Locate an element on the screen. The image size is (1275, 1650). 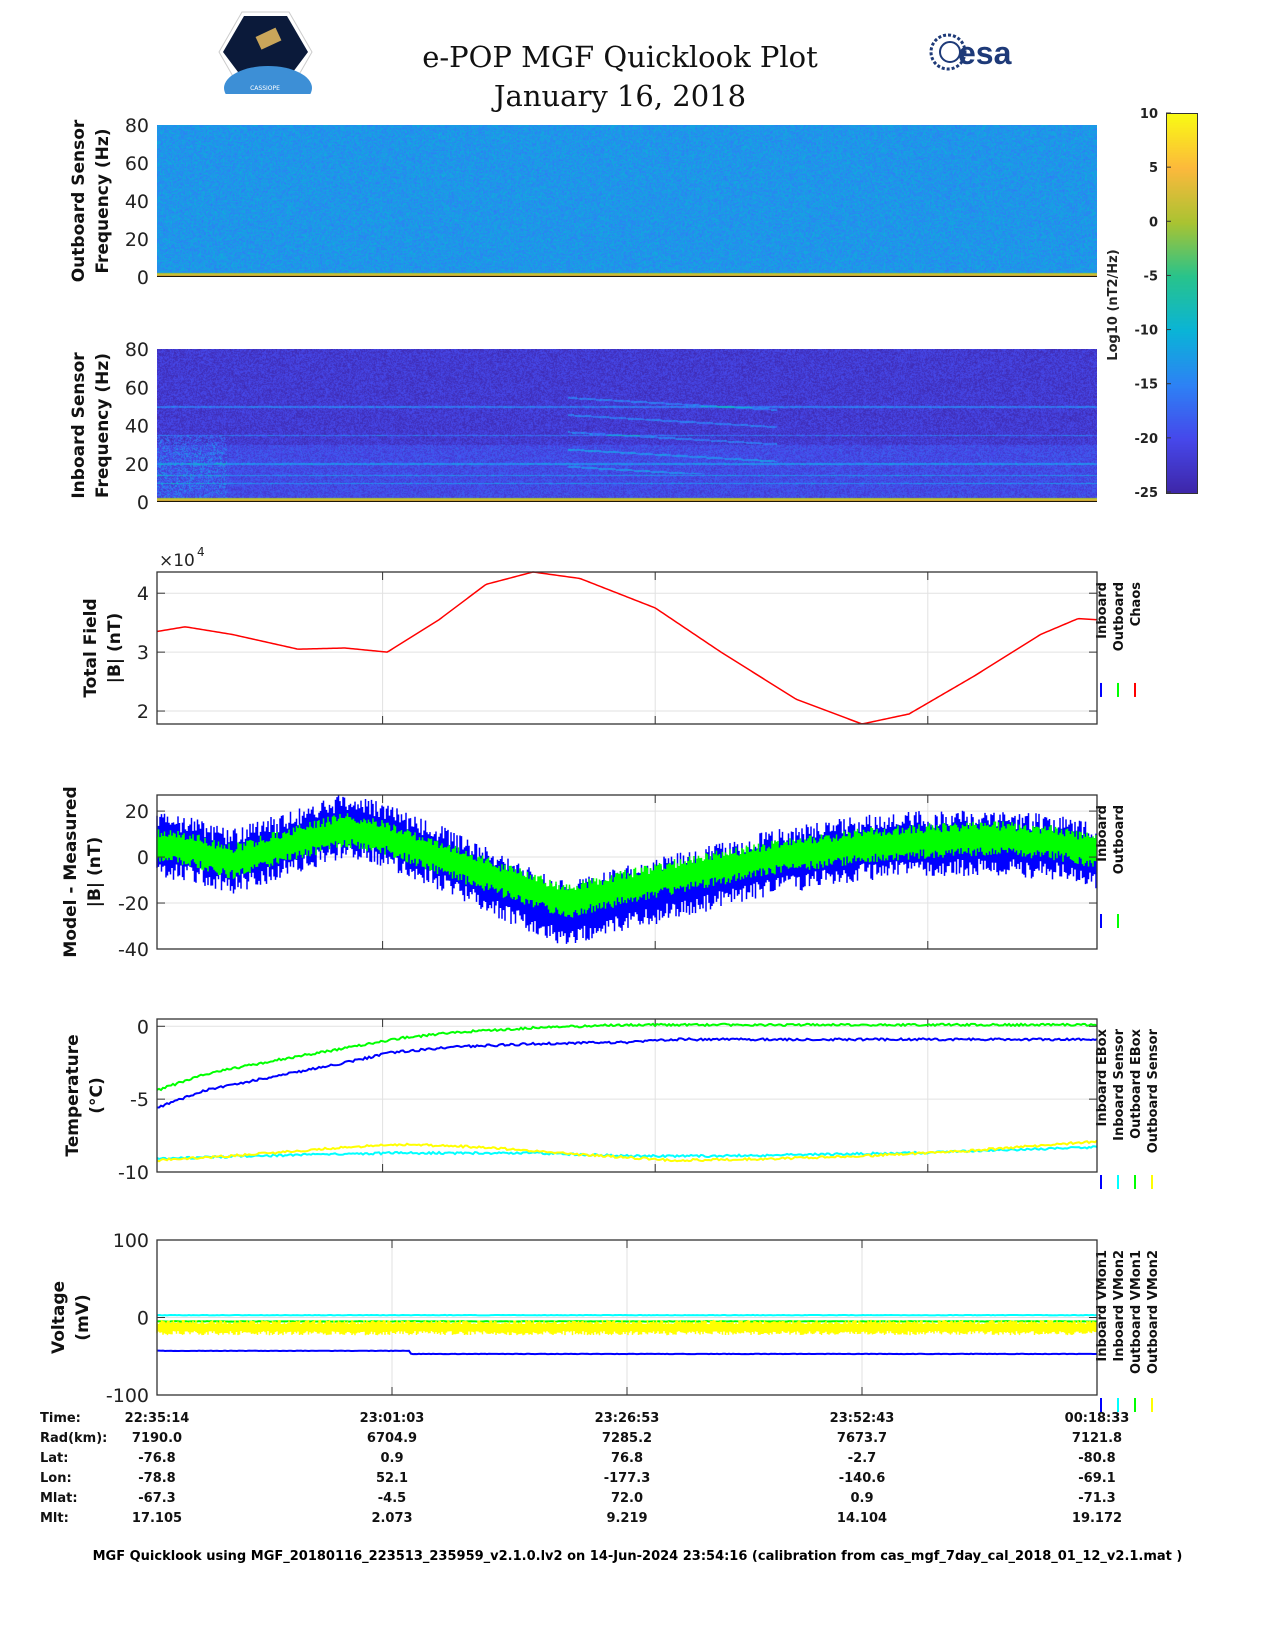
y-tick-label: -100 is located at coordinates (127, 1396).